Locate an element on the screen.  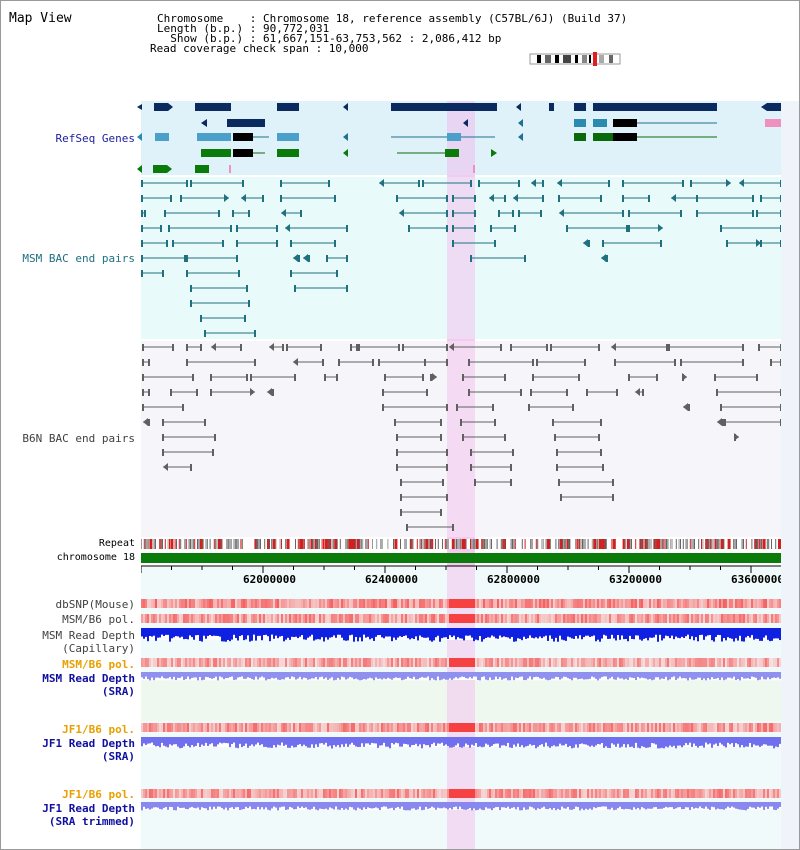
track-label-jf1-b6-pol-2: JF1/B6 pol. is located at coordinates (98, 794).